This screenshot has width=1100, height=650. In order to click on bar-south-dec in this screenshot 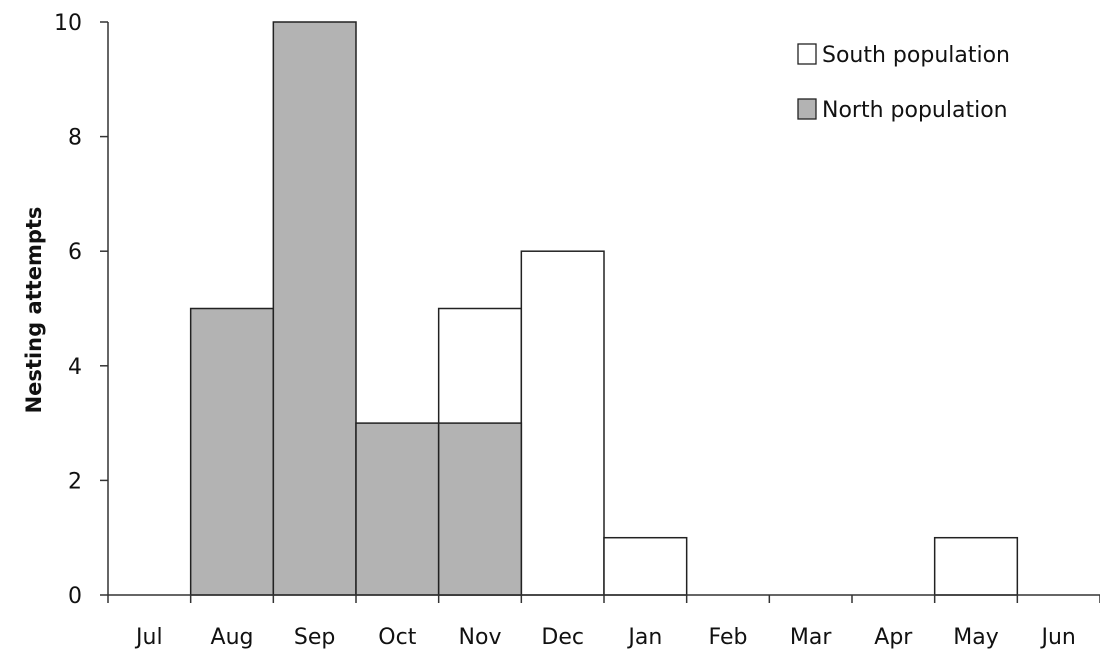, I will do `click(562, 423)`.